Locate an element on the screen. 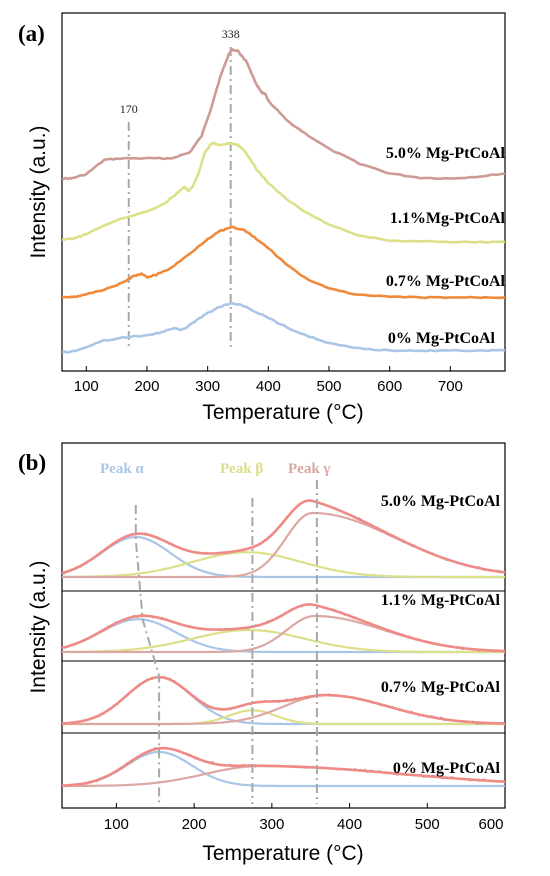  panel-b-sample-1-fit-curve is located at coordinates (283, 628).